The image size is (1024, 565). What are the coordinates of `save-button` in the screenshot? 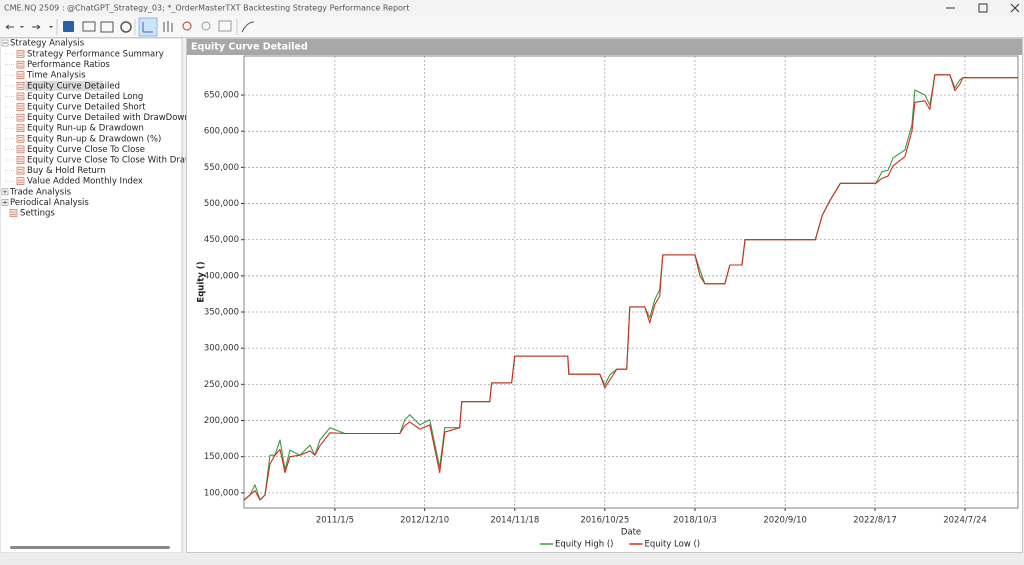 It's located at (68, 26).